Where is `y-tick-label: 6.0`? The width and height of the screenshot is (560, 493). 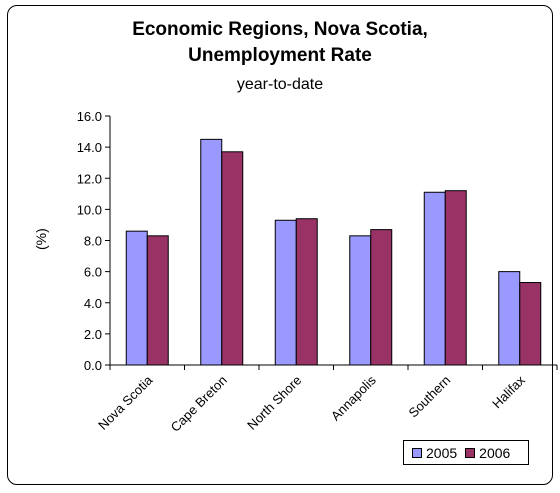
y-tick-label: 6.0 is located at coordinates (93, 272).